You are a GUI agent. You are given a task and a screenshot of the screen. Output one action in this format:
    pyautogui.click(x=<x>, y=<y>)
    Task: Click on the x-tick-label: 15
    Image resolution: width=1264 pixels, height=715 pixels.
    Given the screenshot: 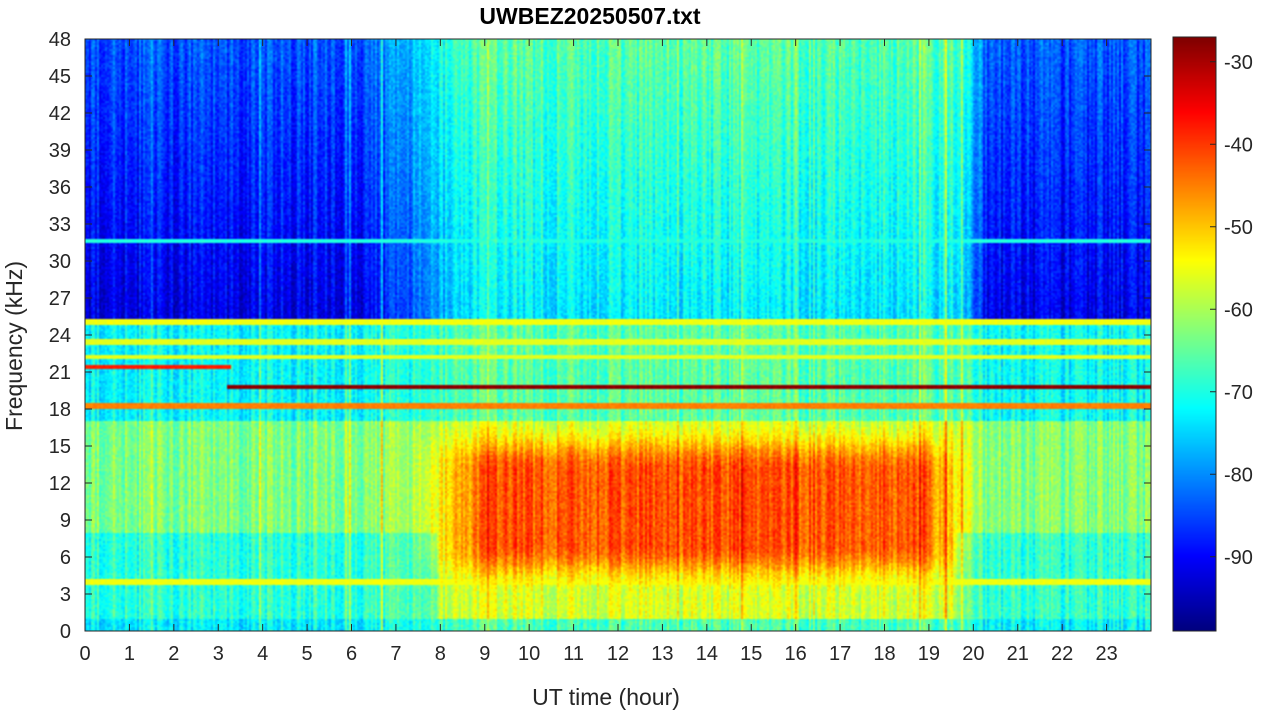 What is the action you would take?
    pyautogui.click(x=751, y=654)
    